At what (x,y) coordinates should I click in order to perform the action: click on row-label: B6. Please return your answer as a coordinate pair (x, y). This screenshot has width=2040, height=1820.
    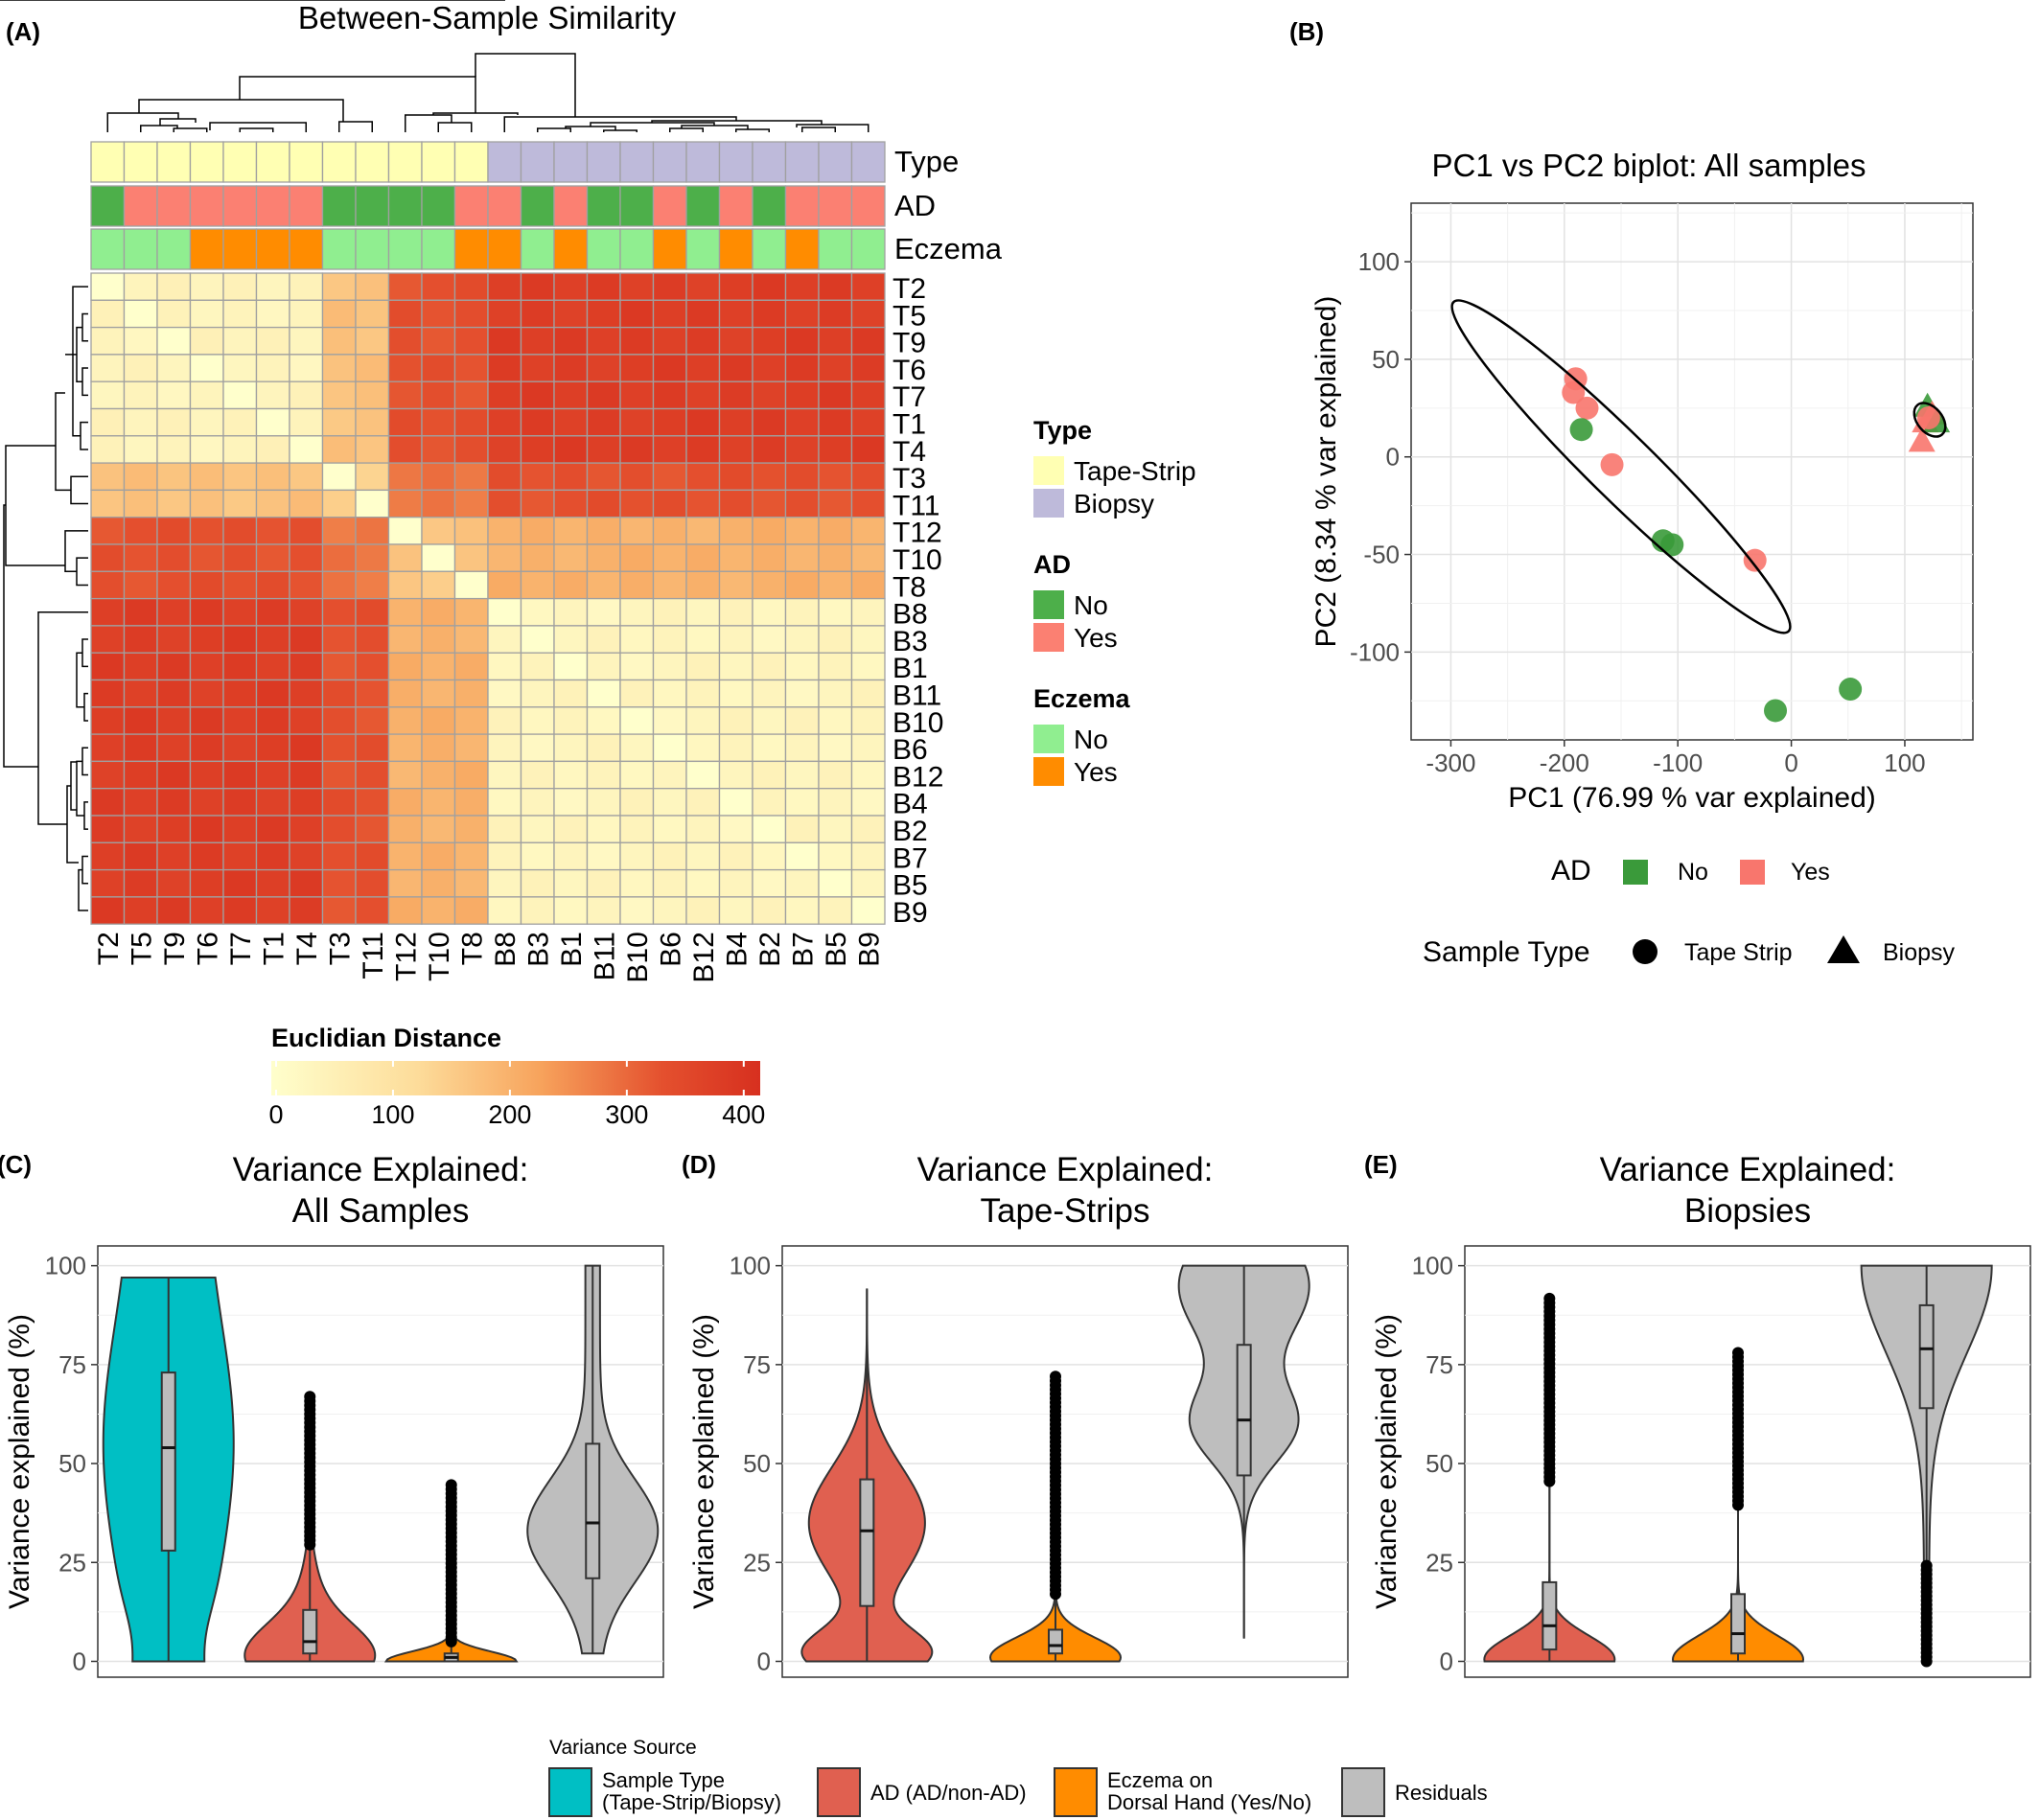
    Looking at the image, I should click on (910, 750).